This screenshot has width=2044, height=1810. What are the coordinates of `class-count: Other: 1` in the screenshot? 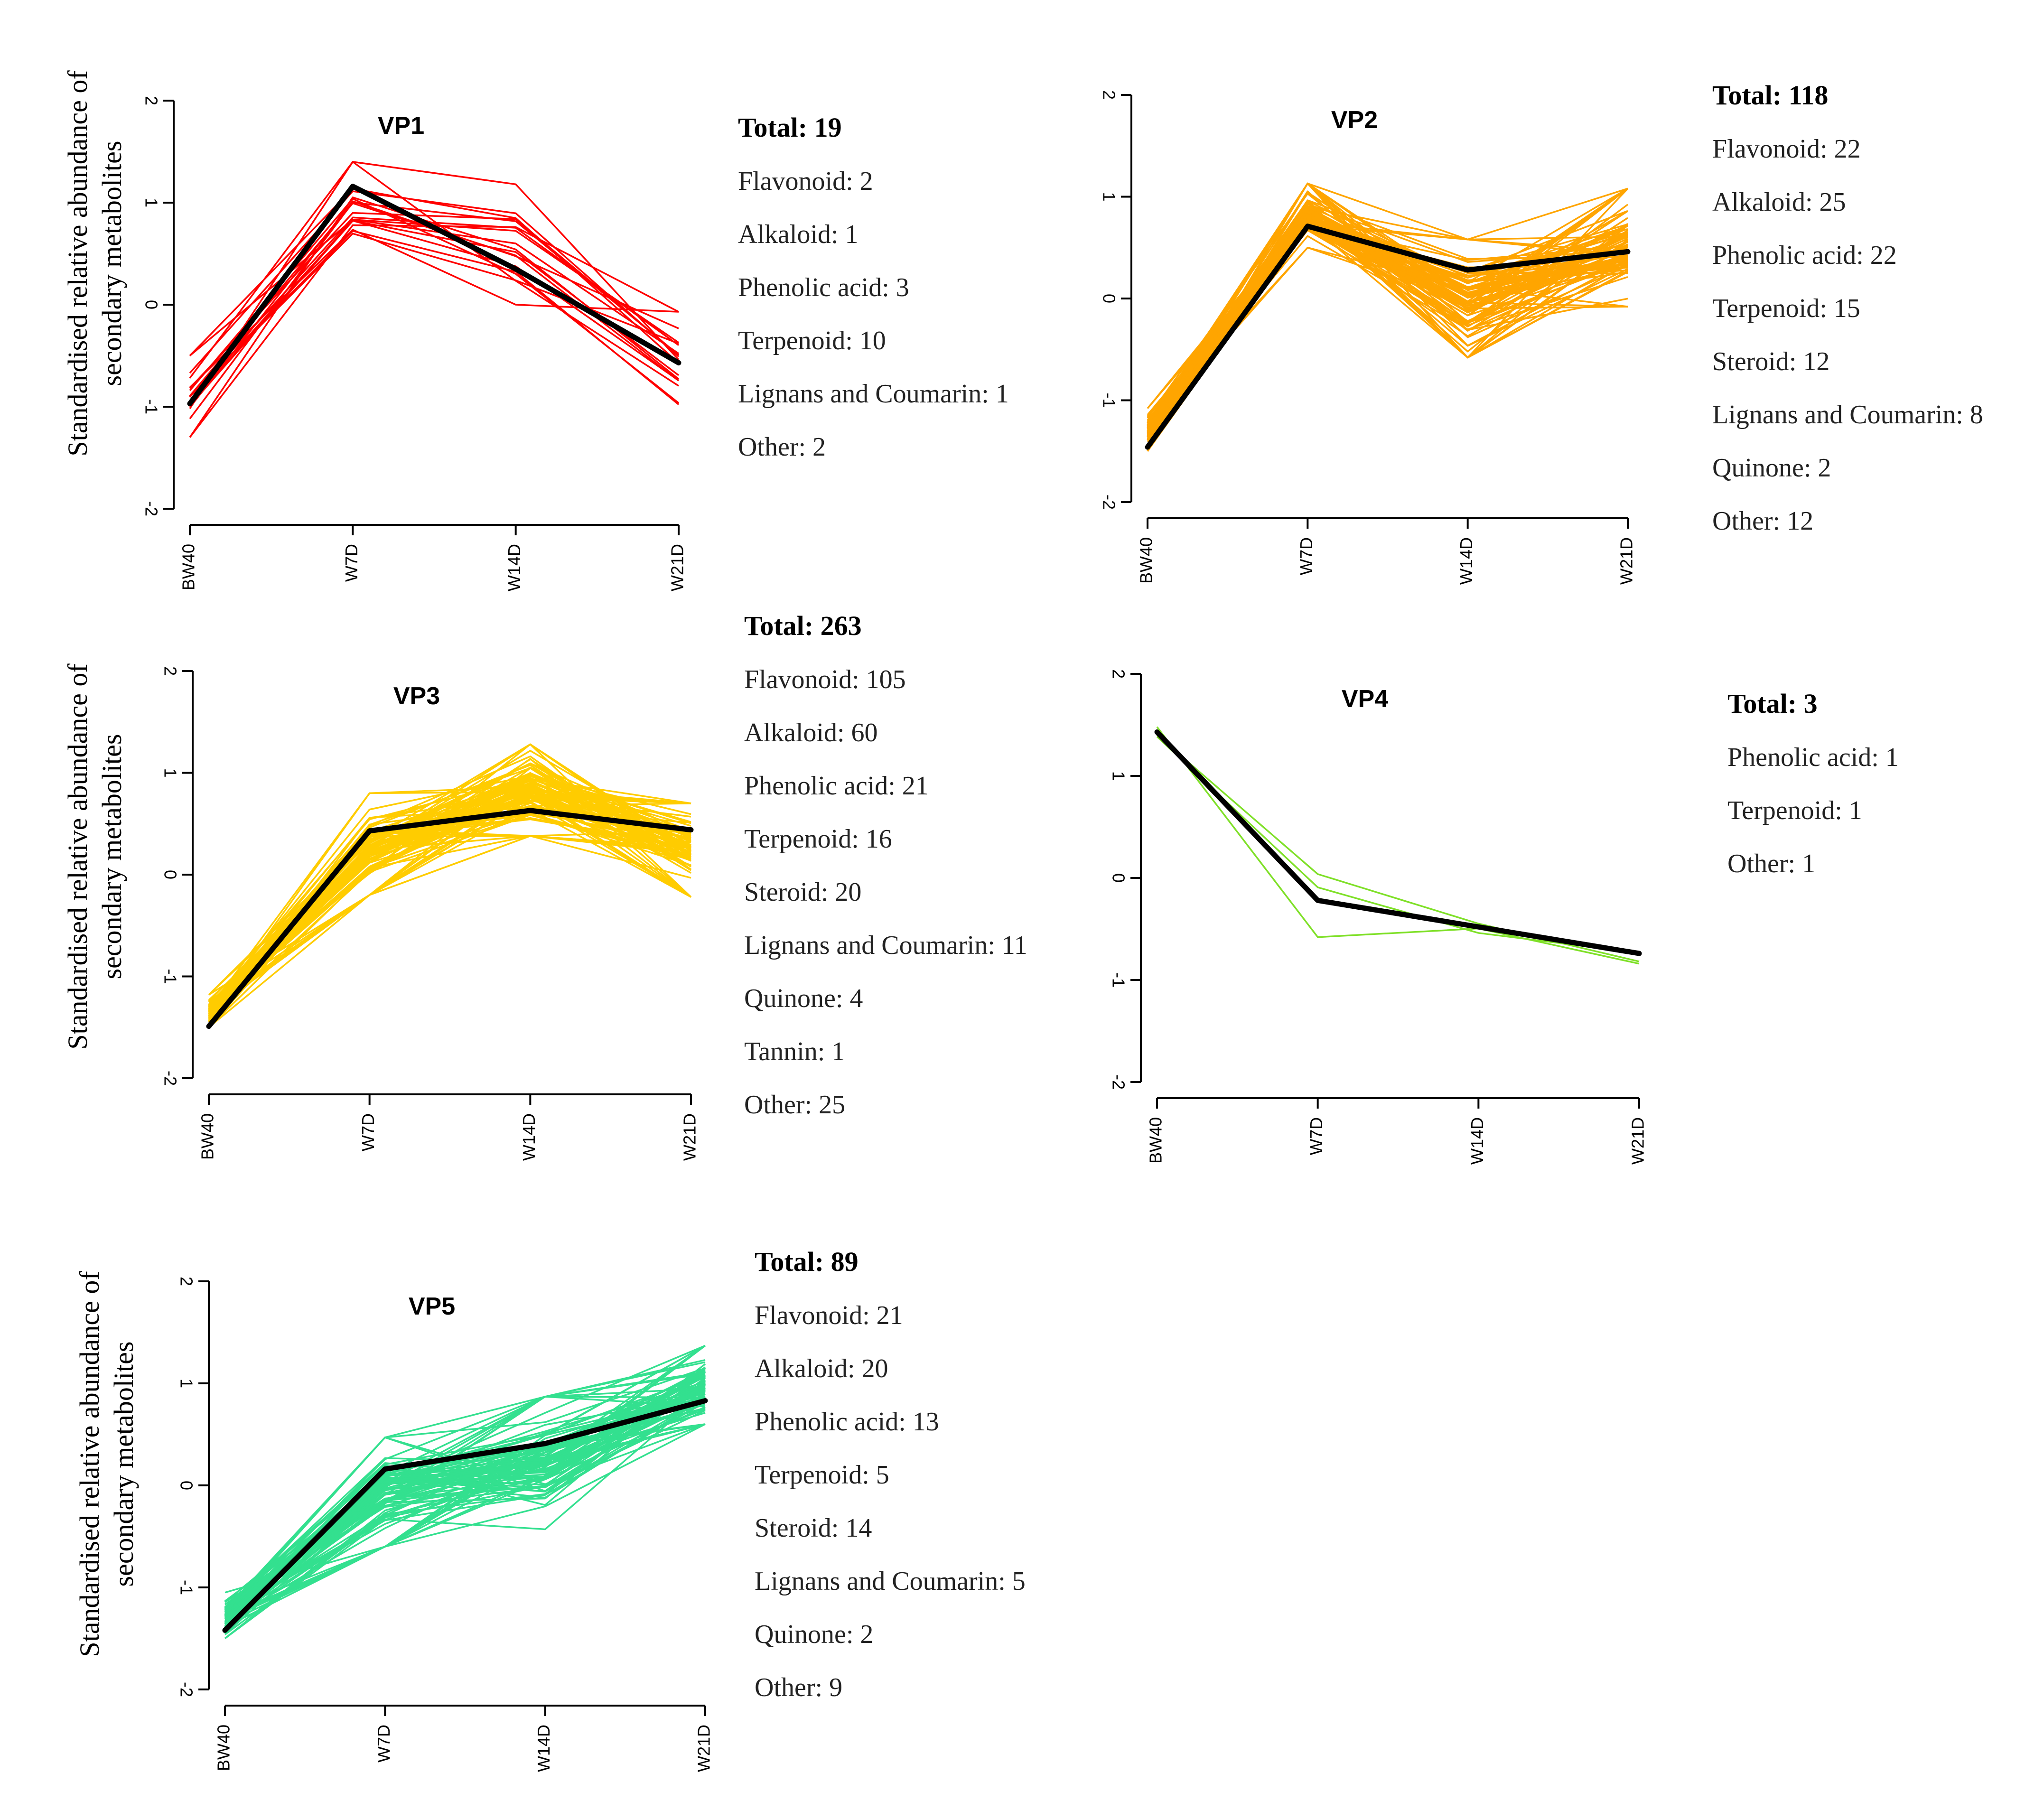 It's located at (1771, 863).